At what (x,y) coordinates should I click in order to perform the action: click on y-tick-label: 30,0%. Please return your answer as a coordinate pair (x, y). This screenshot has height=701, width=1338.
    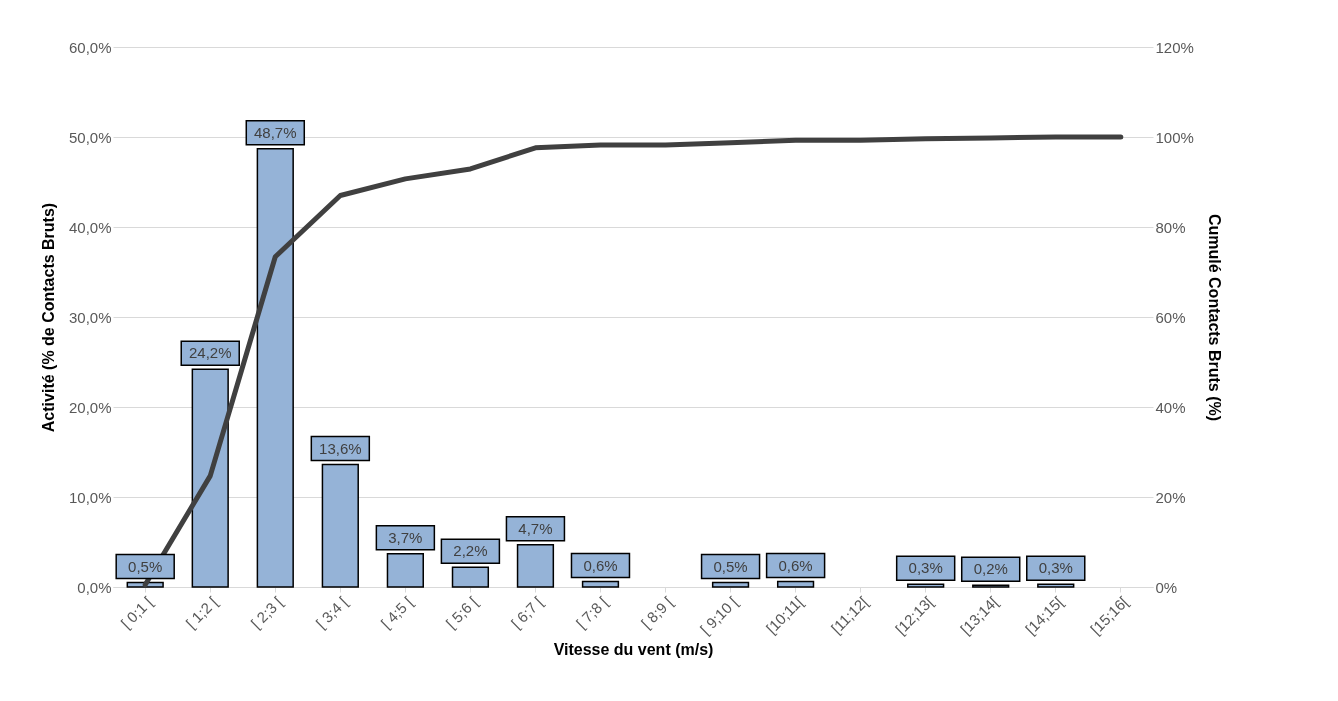
    Looking at the image, I should click on (90, 317).